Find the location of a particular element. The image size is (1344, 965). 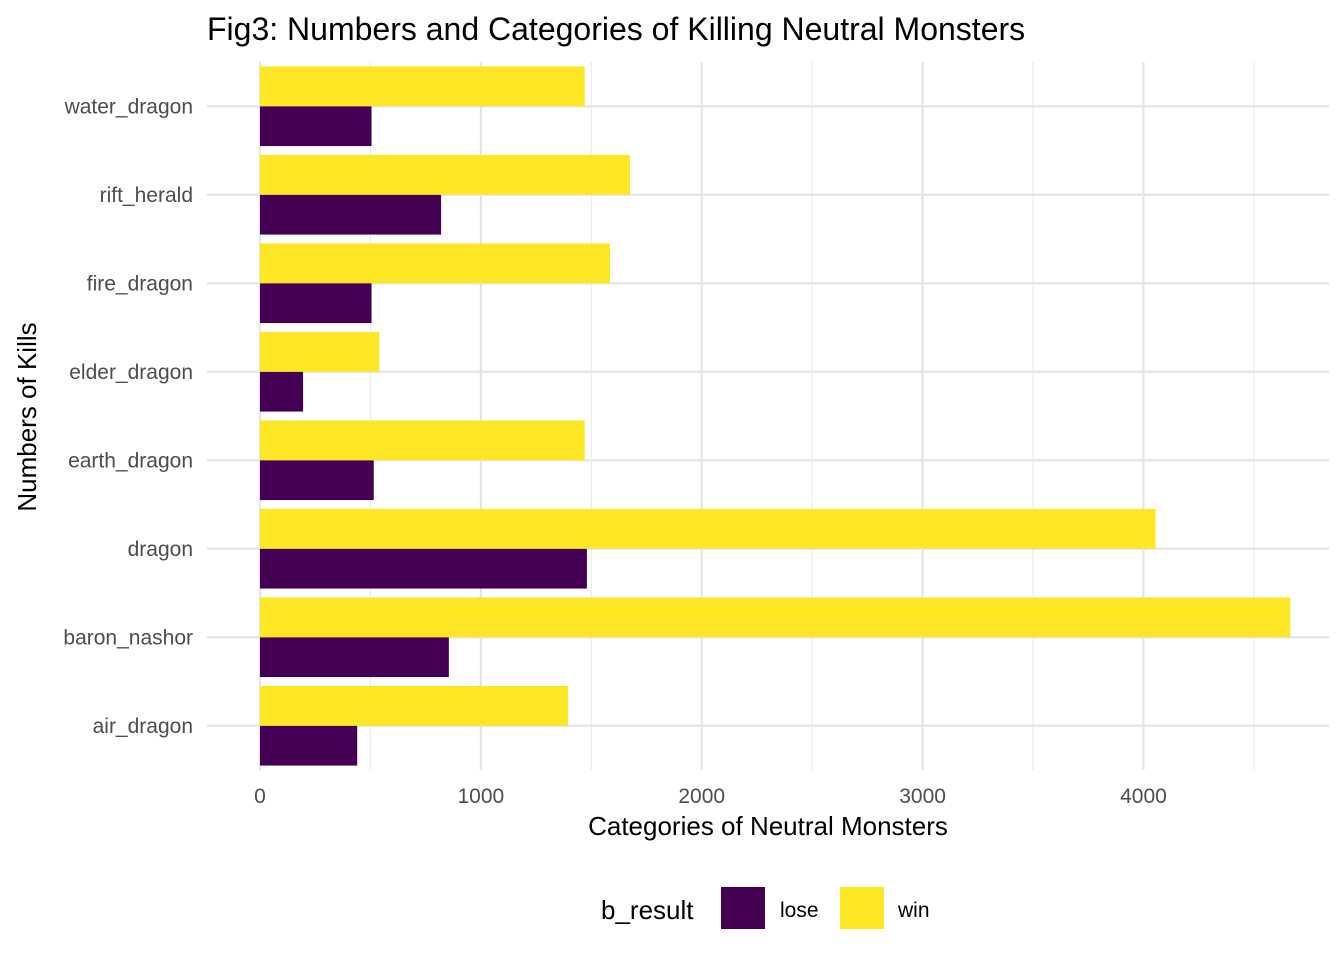

x-tick-label: 4000 is located at coordinates (1143, 796).